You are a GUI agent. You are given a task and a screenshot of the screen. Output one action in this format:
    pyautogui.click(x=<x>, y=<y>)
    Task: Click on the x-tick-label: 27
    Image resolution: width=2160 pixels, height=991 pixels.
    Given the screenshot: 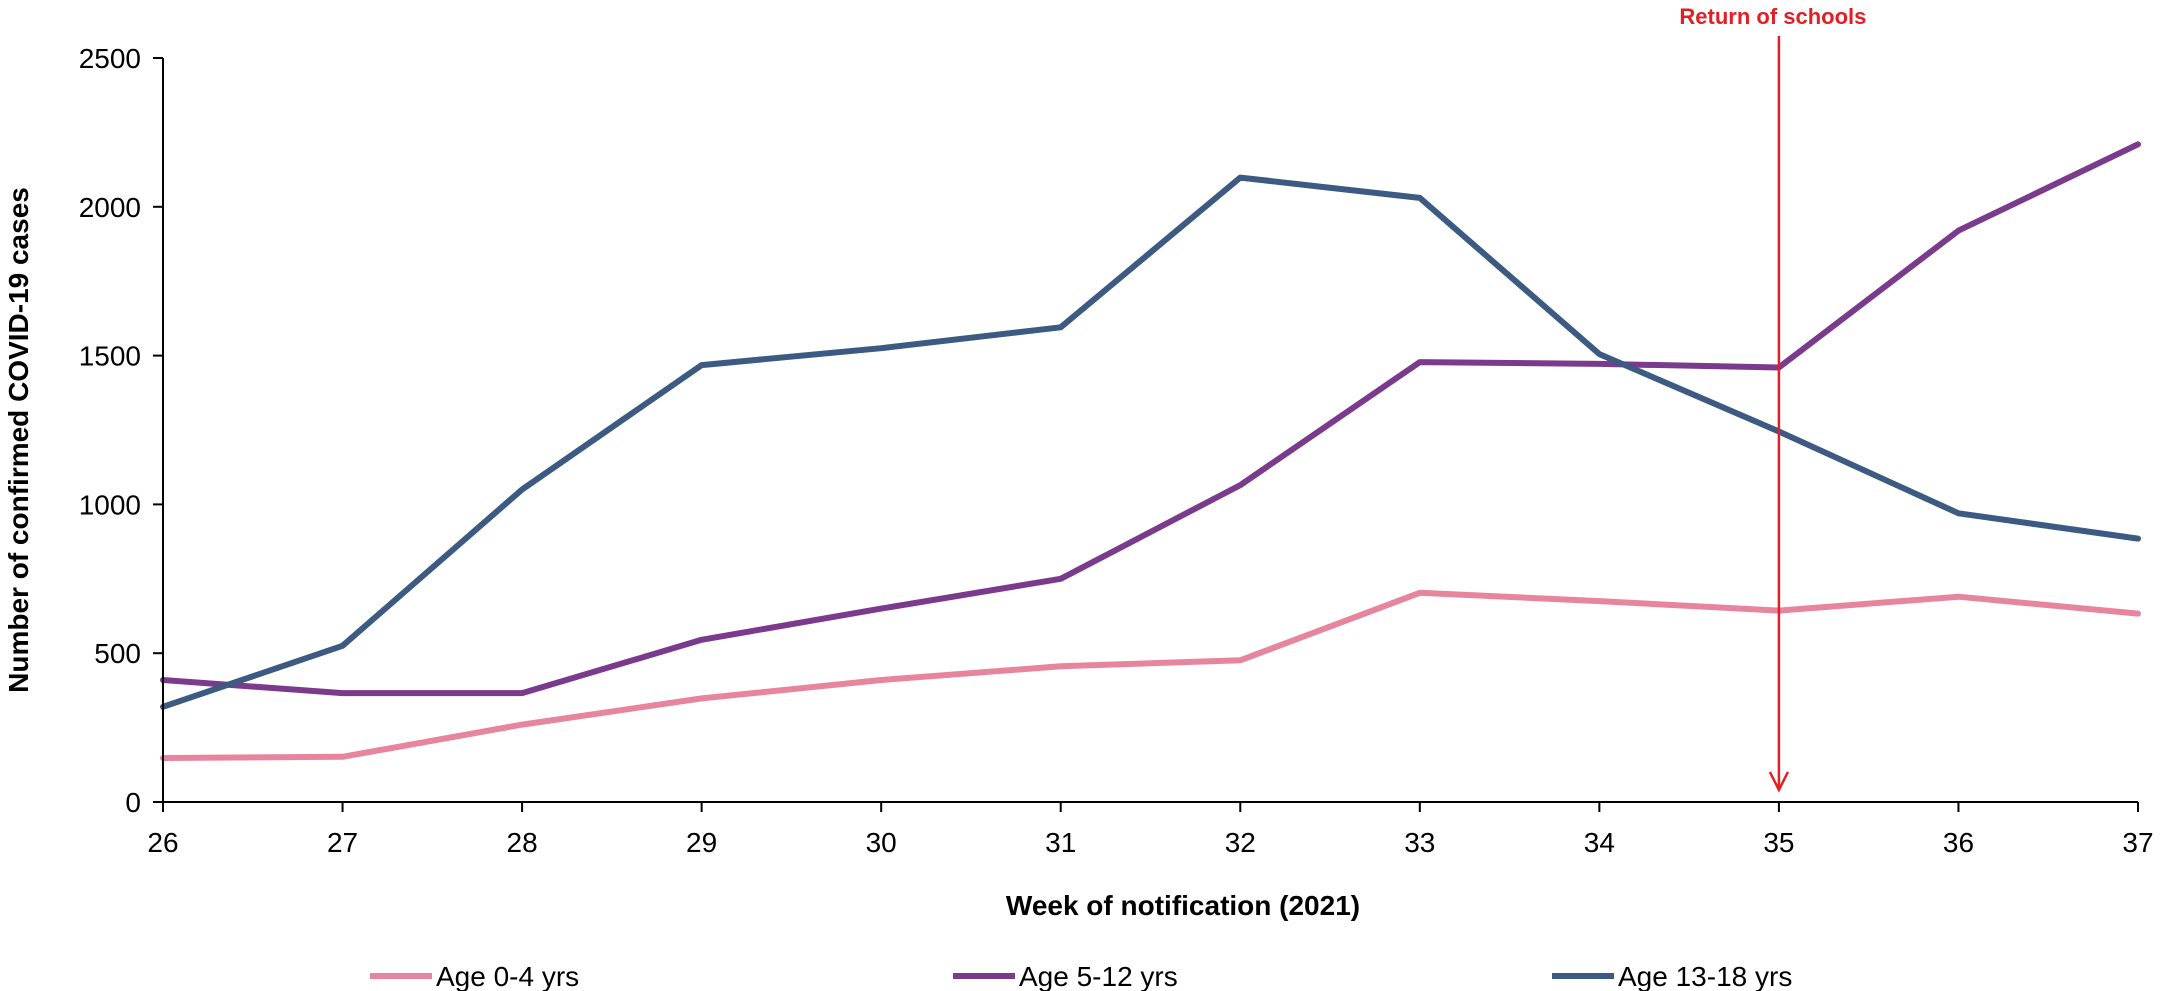 What is the action you would take?
    pyautogui.click(x=342, y=842)
    